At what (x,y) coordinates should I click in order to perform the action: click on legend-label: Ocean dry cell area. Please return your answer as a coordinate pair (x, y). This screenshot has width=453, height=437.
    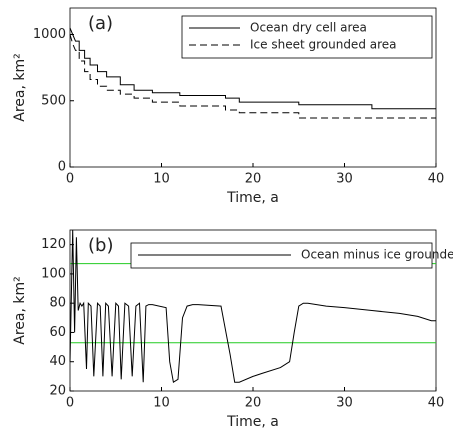
    Looking at the image, I should click on (308, 28).